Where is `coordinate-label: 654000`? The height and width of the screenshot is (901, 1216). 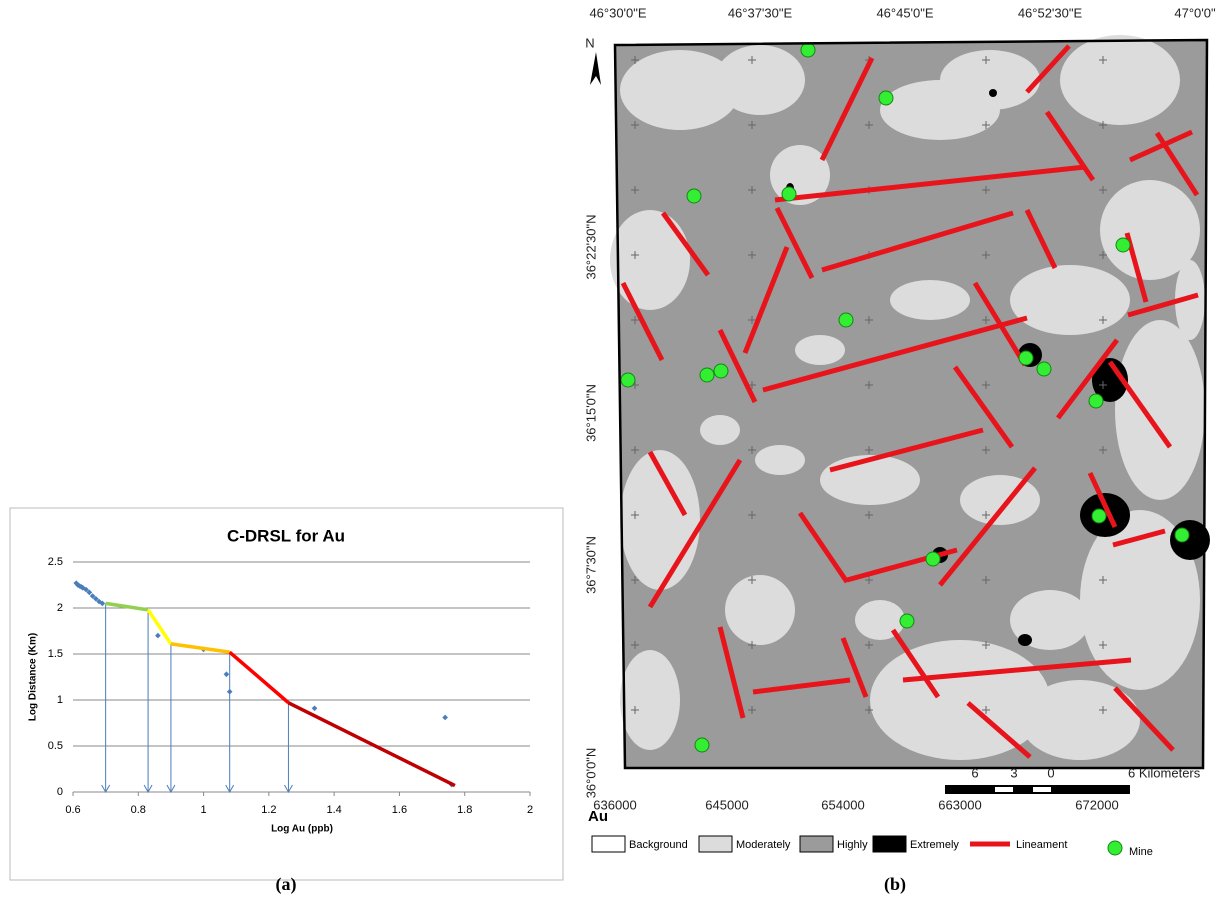
coordinate-label: 654000 is located at coordinates (842, 804).